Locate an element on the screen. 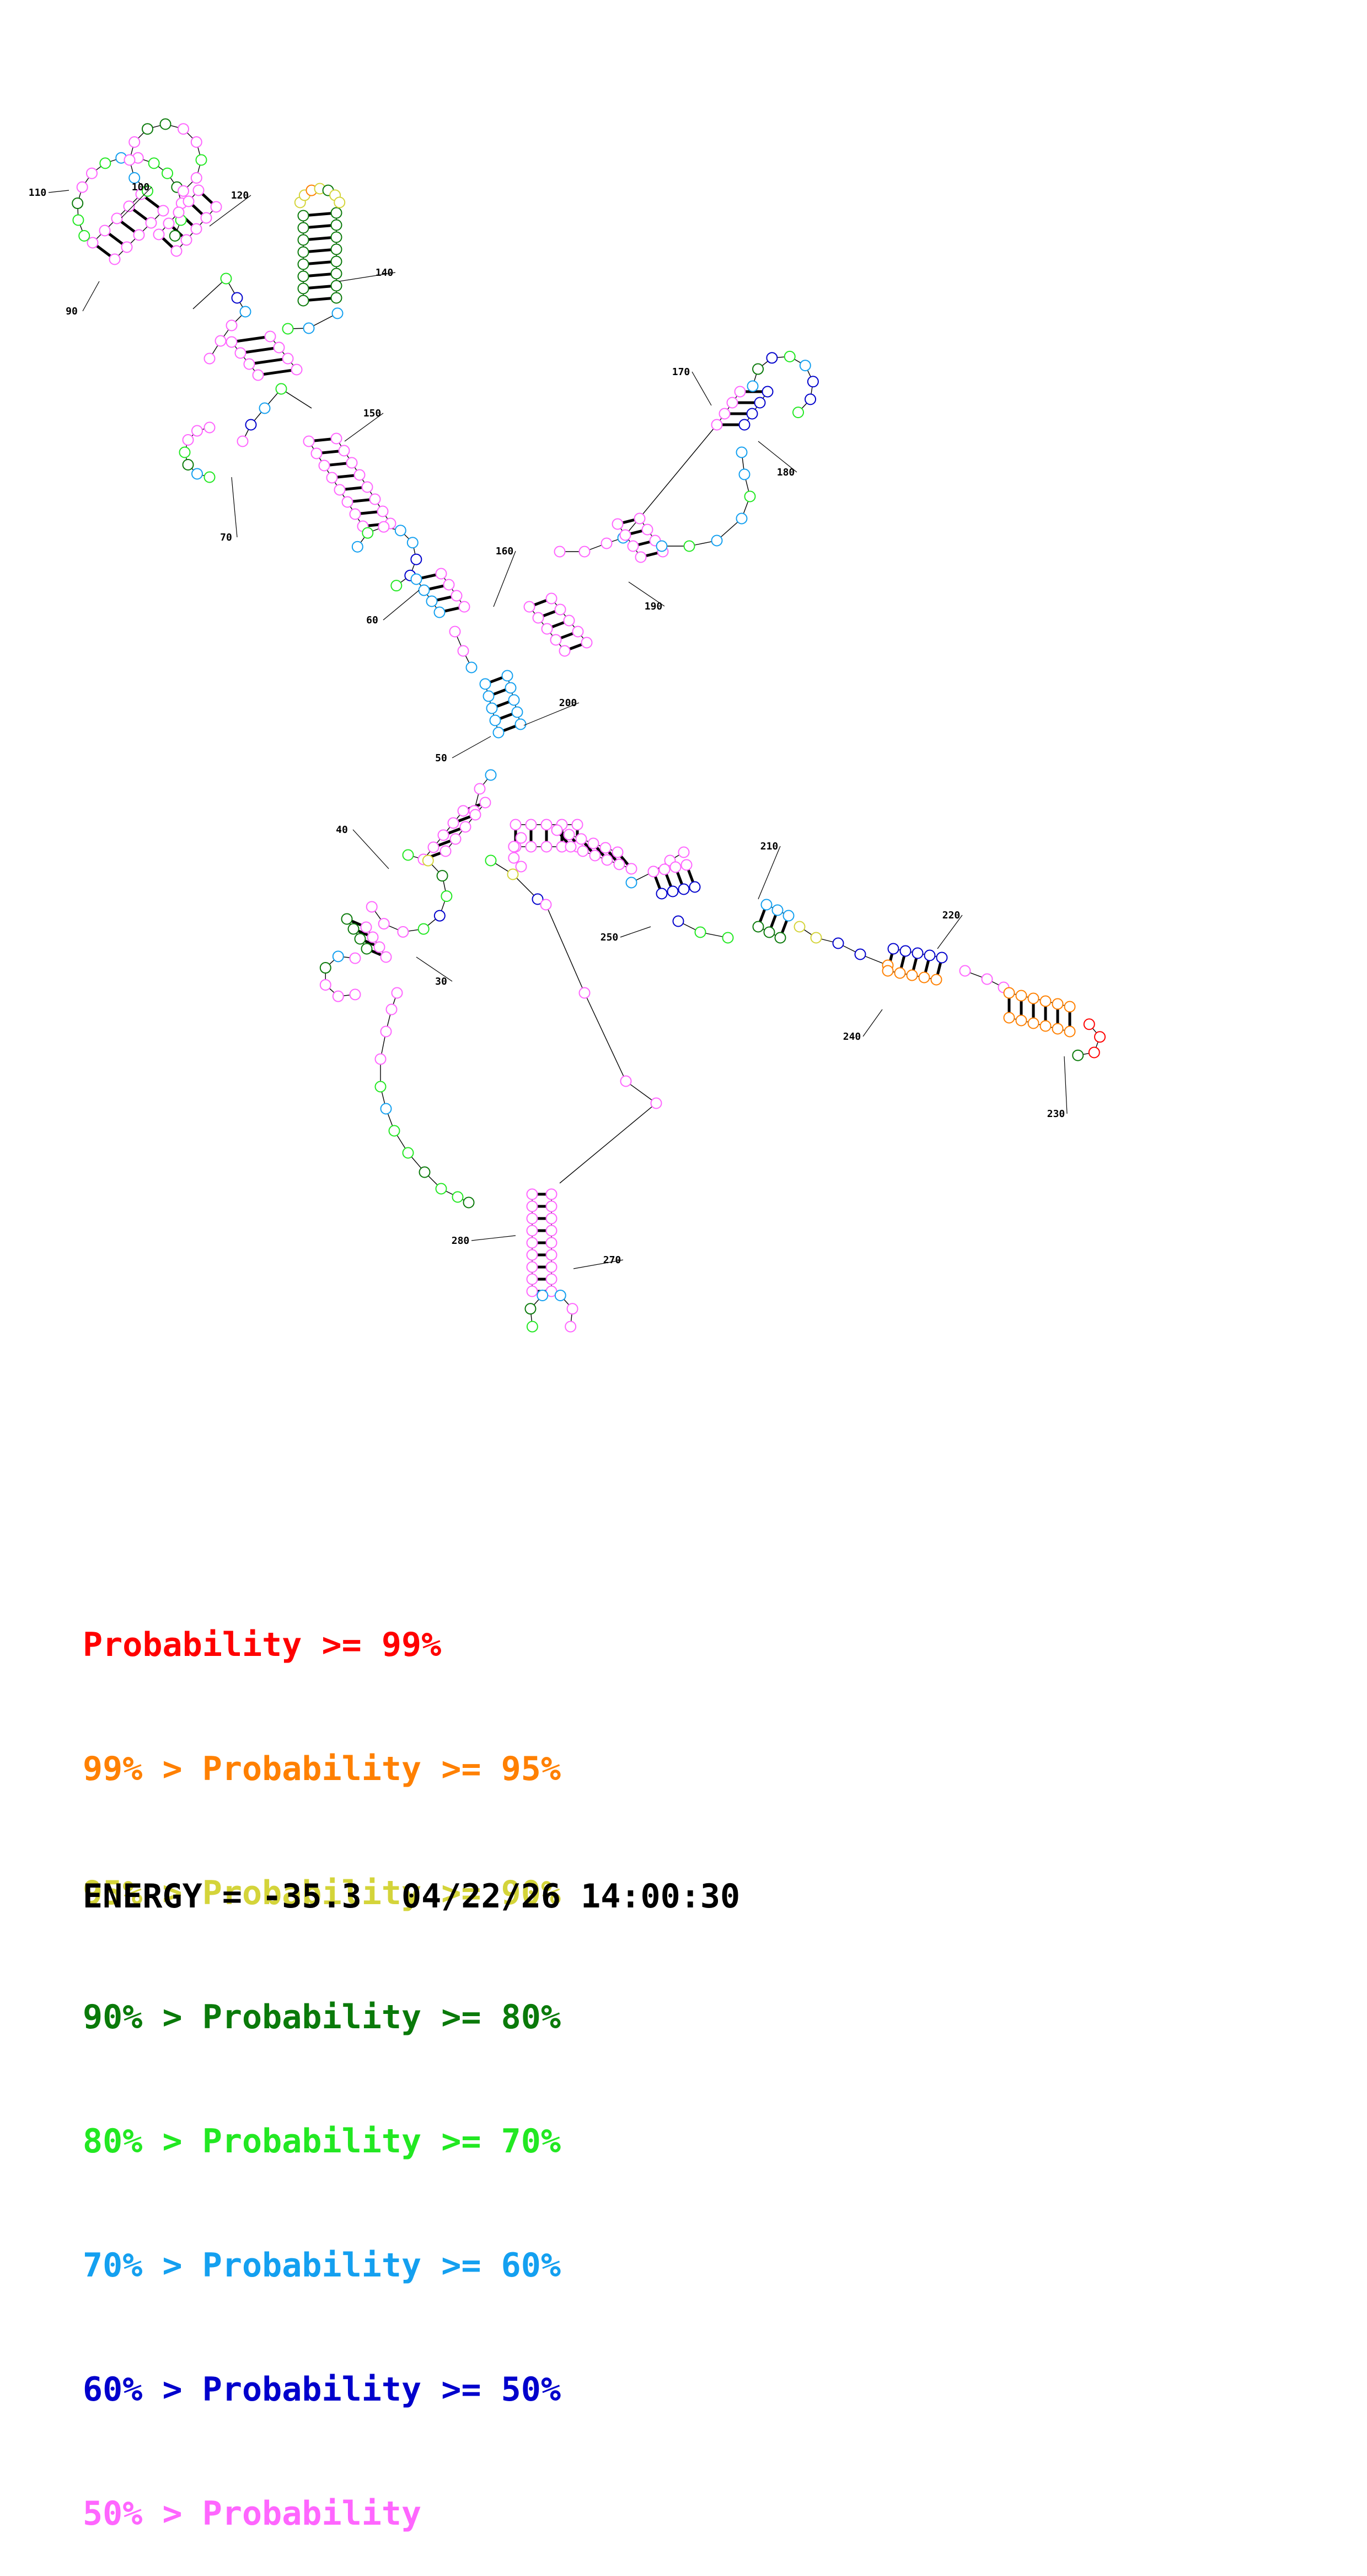 The height and width of the screenshot is (2576, 1367). position-label-220: 220 is located at coordinates (952, 915).